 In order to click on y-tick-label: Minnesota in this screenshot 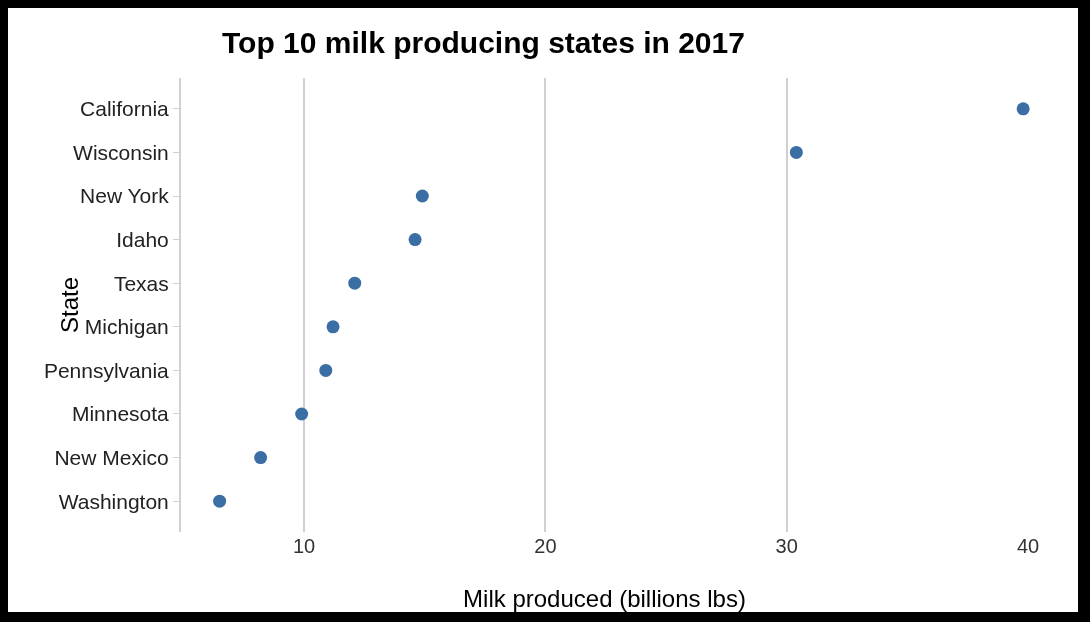, I will do `click(120, 414)`.